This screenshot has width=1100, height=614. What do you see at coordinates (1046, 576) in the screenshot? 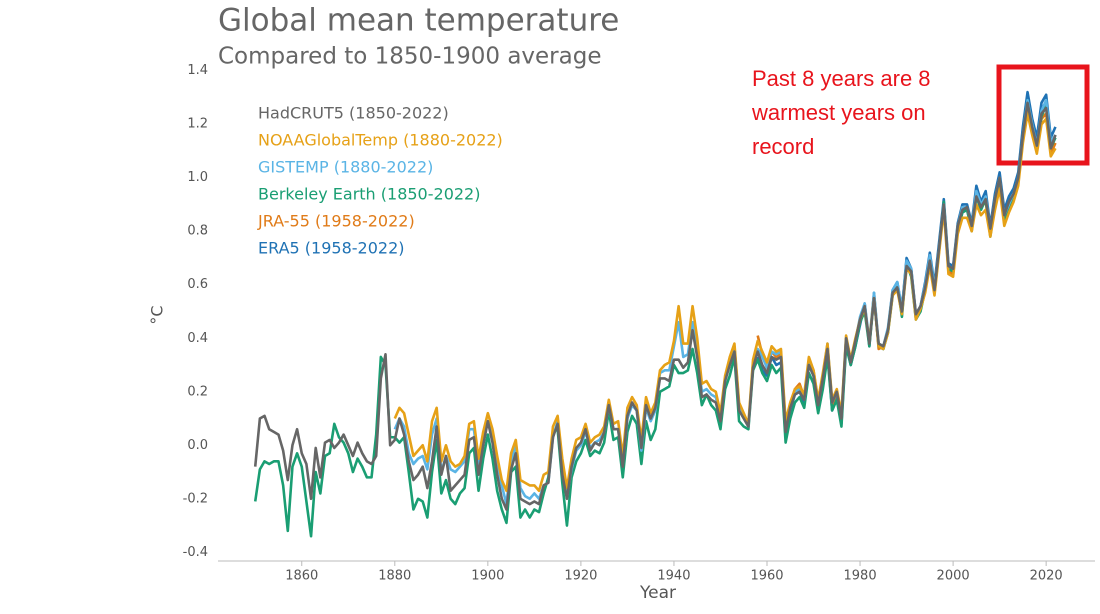
I see `x-tick-label: 2020` at bounding box center [1046, 576].